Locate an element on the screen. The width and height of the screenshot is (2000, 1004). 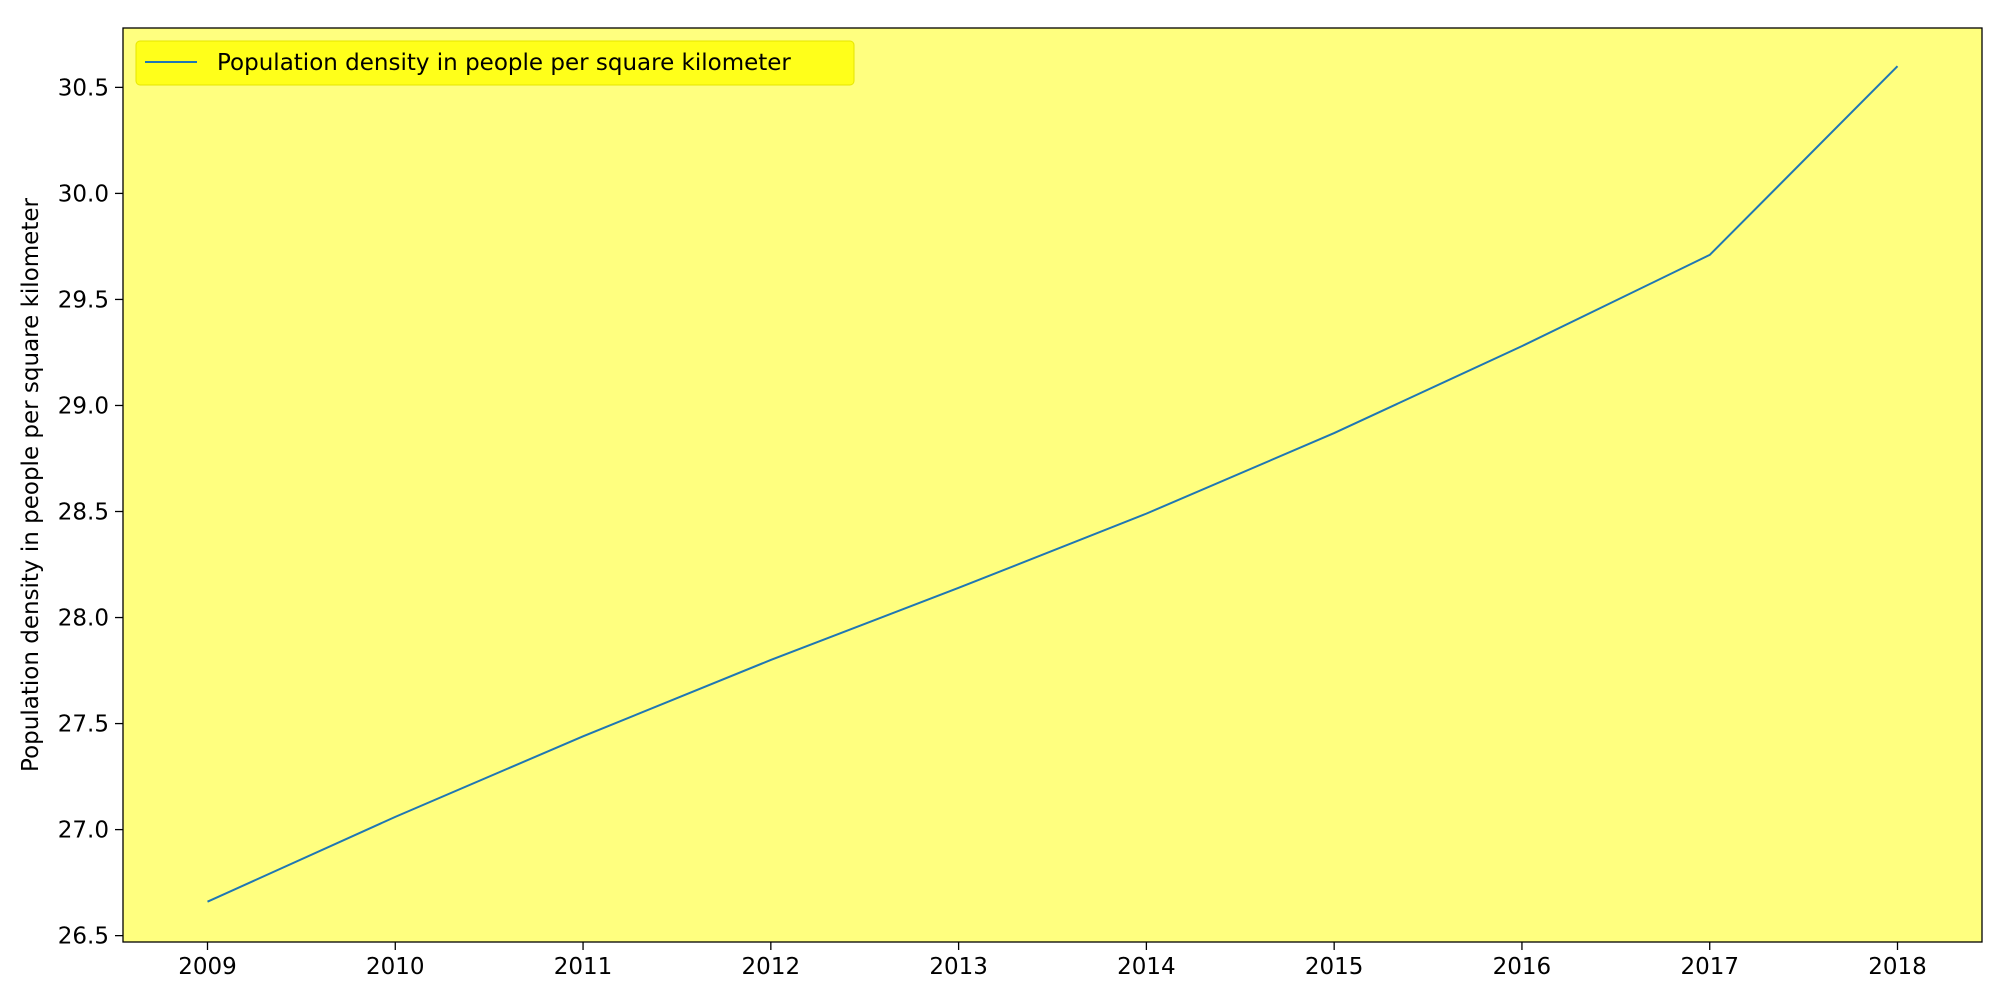
legend-box is located at coordinates (495, 63).